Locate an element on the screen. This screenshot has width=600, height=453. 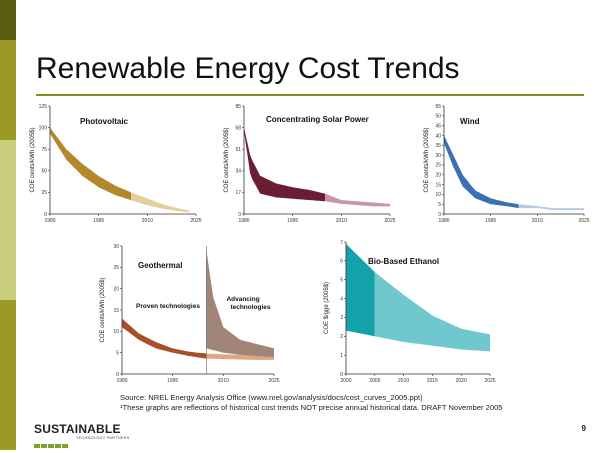
geothermal-y-tick-label: 20 is located at coordinates (116, 289).